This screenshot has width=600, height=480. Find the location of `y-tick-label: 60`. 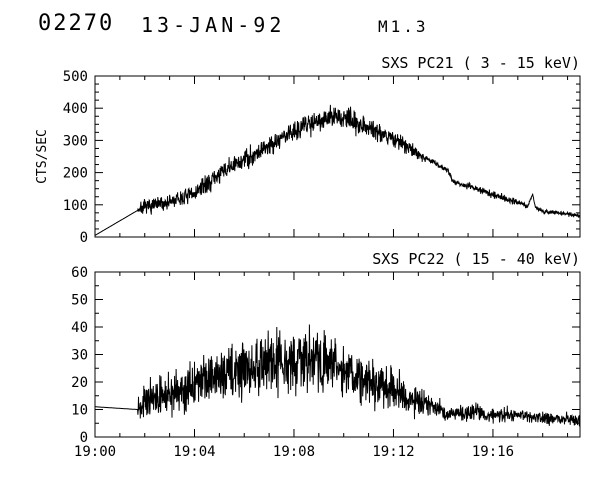

y-tick-label: 60 is located at coordinates (79, 273).